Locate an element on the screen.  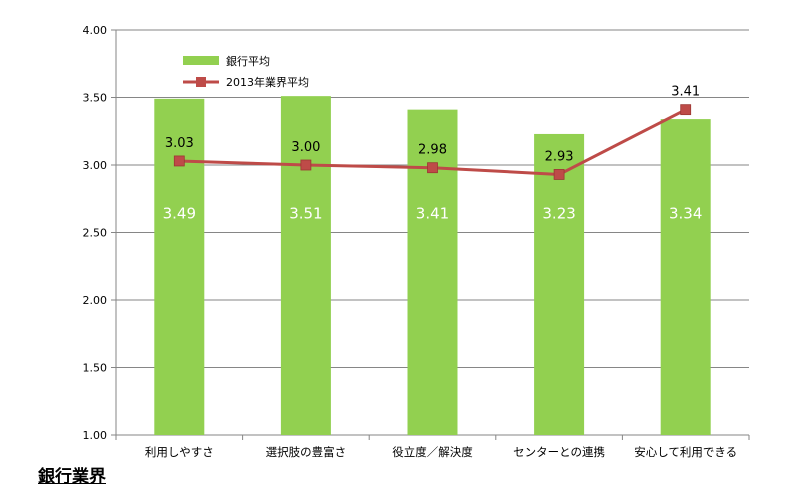
bar-value-label: 3.34 is located at coordinates (685, 213).